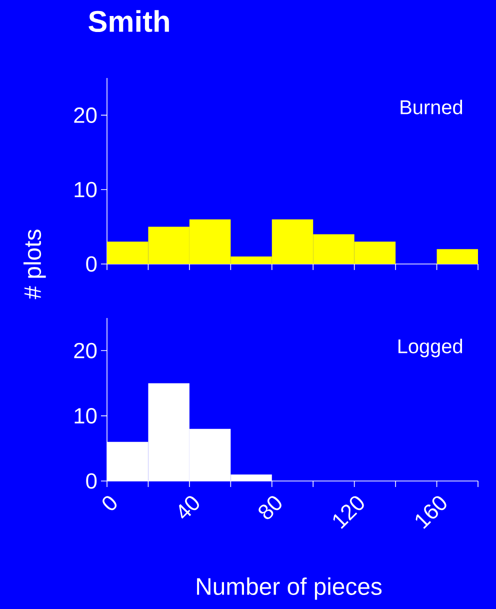 Image resolution: width=496 pixels, height=609 pixels. What do you see at coordinates (270, 508) in the screenshot?
I see `x-tick-label: 80` at bounding box center [270, 508].